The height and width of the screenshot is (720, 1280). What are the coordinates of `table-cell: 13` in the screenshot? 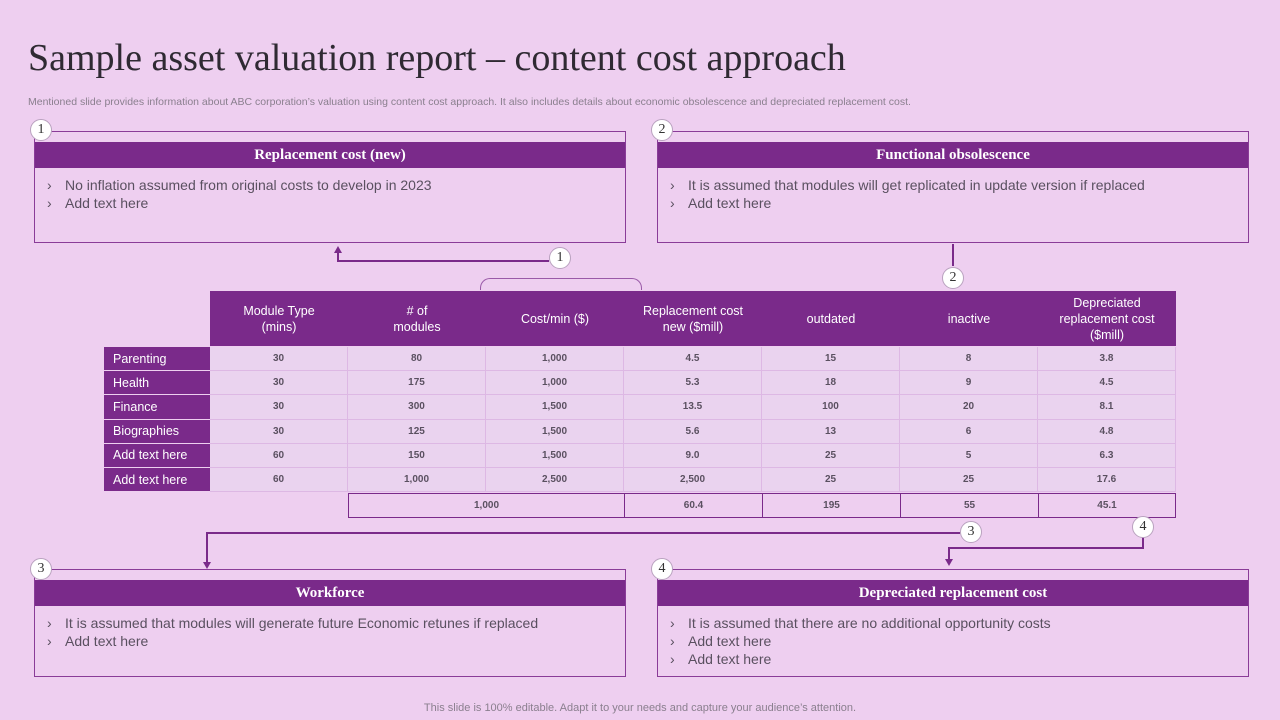 It's located at (831, 431).